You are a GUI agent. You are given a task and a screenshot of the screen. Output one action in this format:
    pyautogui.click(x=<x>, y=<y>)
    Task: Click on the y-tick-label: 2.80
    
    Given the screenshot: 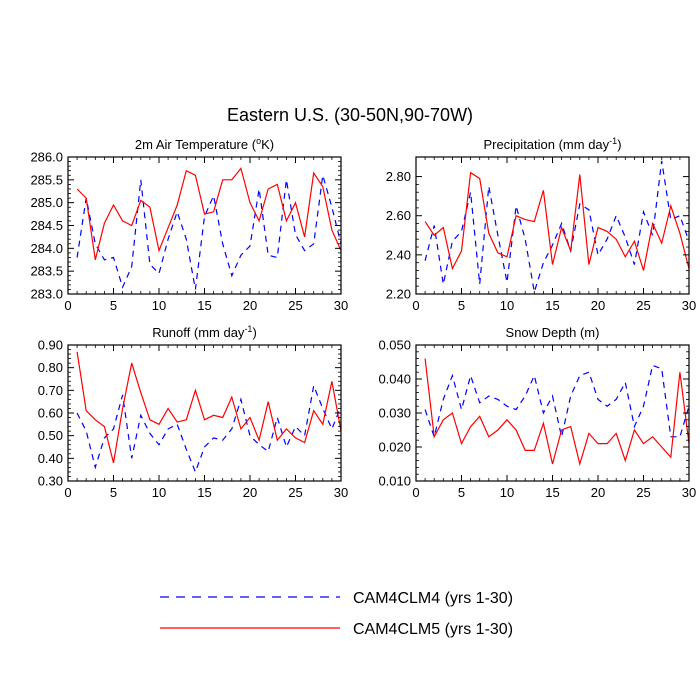 What is the action you would take?
    pyautogui.click(x=398, y=176)
    